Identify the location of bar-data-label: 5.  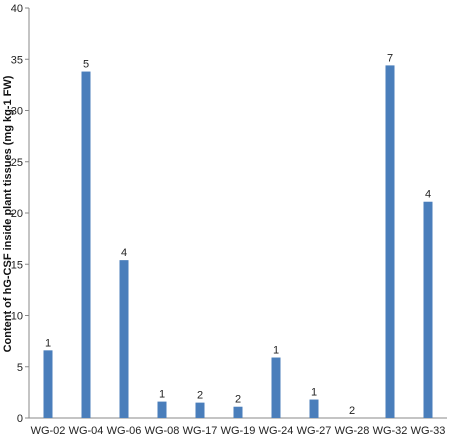
(86, 65).